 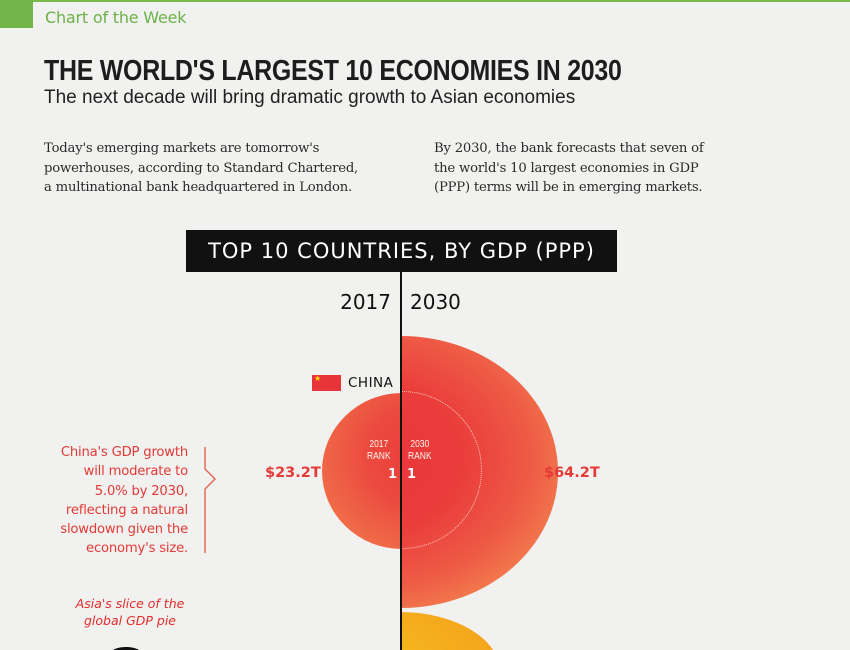 What do you see at coordinates (379, 450) in the screenshot?
I see `rank-label-2017: 2017 RANK` at bounding box center [379, 450].